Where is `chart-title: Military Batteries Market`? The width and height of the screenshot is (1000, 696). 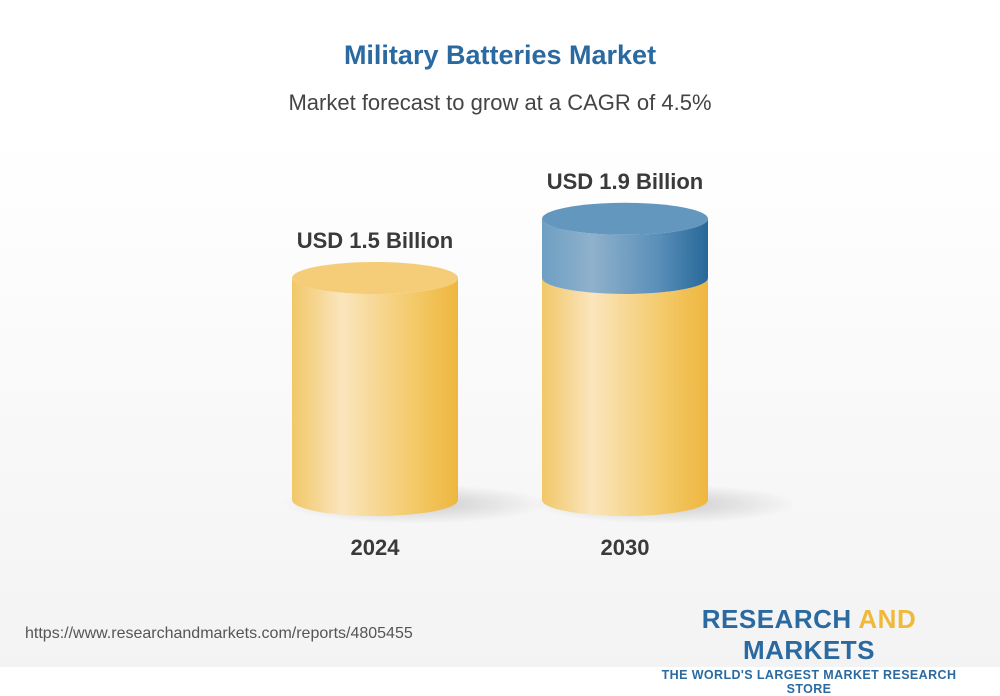 chart-title: Military Batteries Market is located at coordinates (500, 55).